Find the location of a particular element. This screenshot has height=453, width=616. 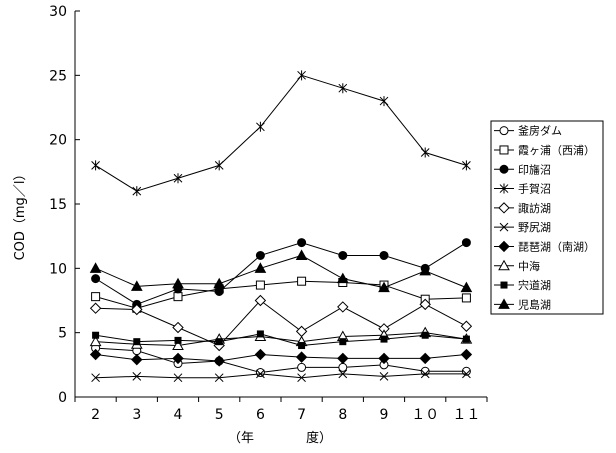

y-tick-label: 30 is located at coordinates (58, 12).